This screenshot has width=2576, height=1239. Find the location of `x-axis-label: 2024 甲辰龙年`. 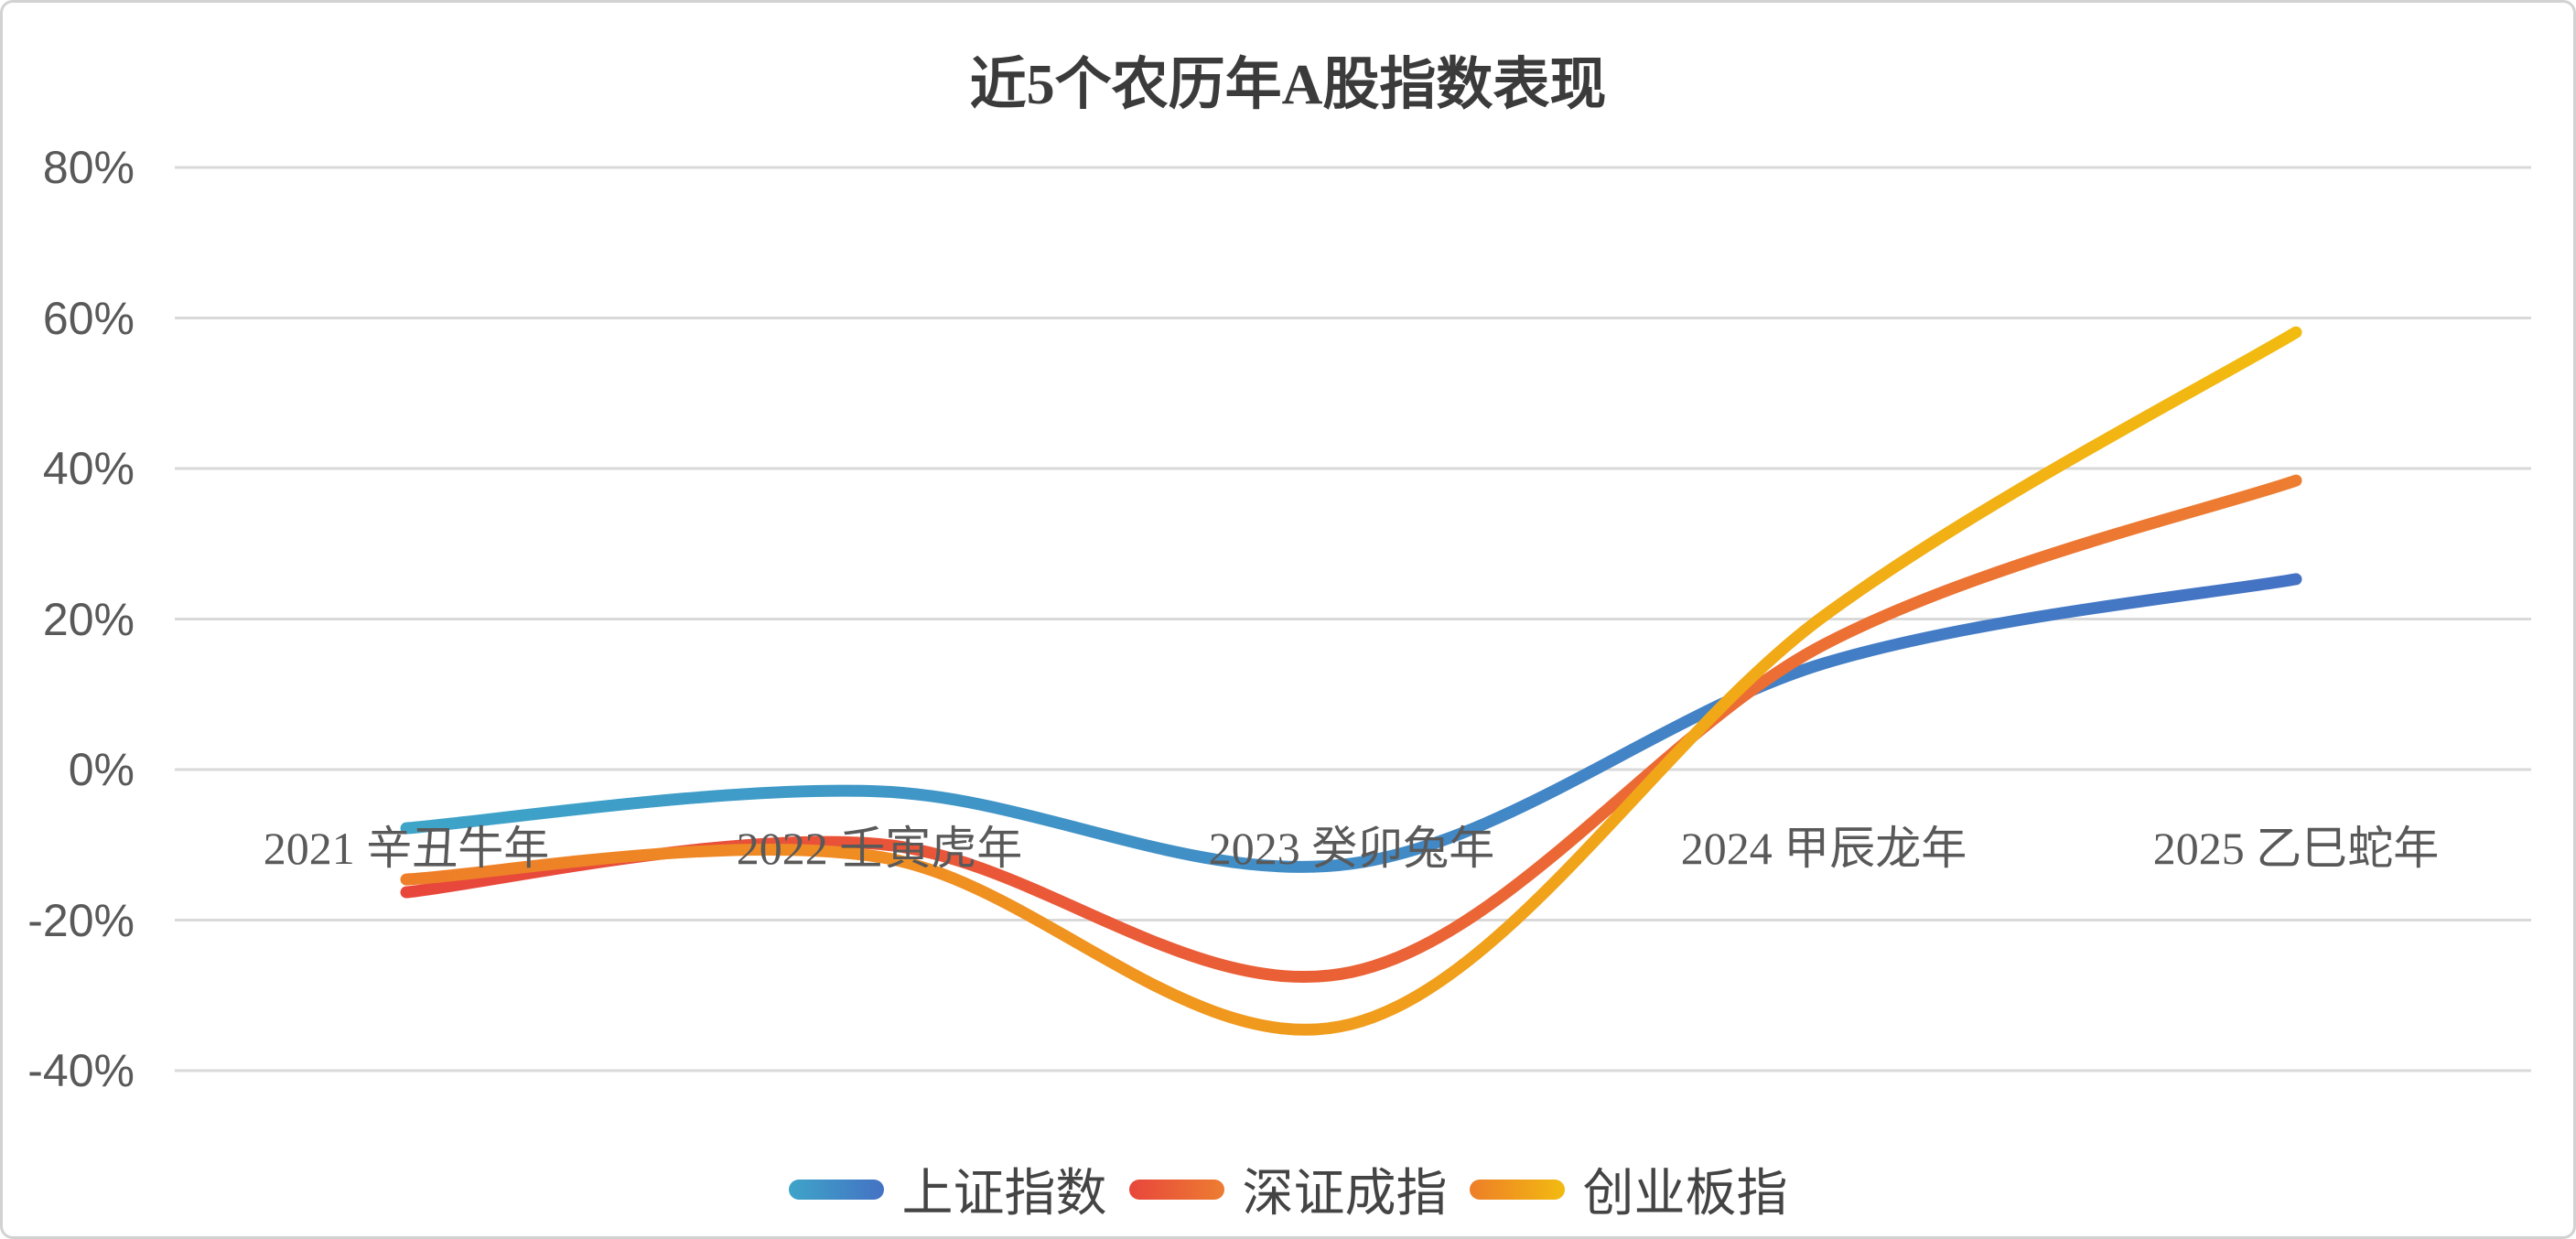

x-axis-label: 2024 甲辰龙年 is located at coordinates (1824, 849).